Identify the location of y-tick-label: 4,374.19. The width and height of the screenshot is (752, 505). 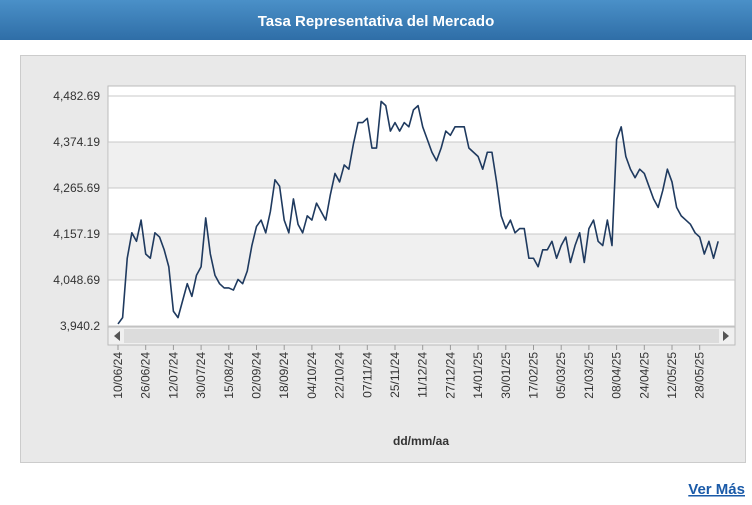
(76, 142).